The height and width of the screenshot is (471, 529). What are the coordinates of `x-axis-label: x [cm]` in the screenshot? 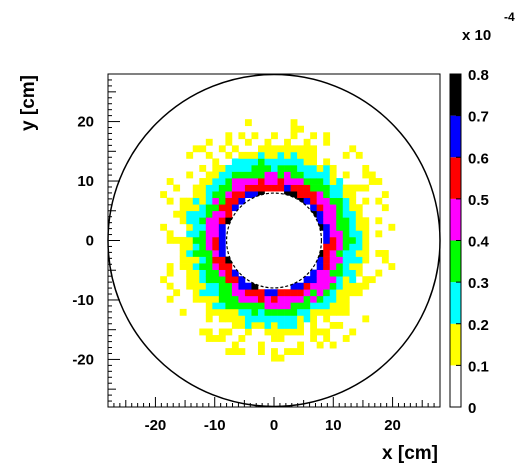 It's located at (410, 453).